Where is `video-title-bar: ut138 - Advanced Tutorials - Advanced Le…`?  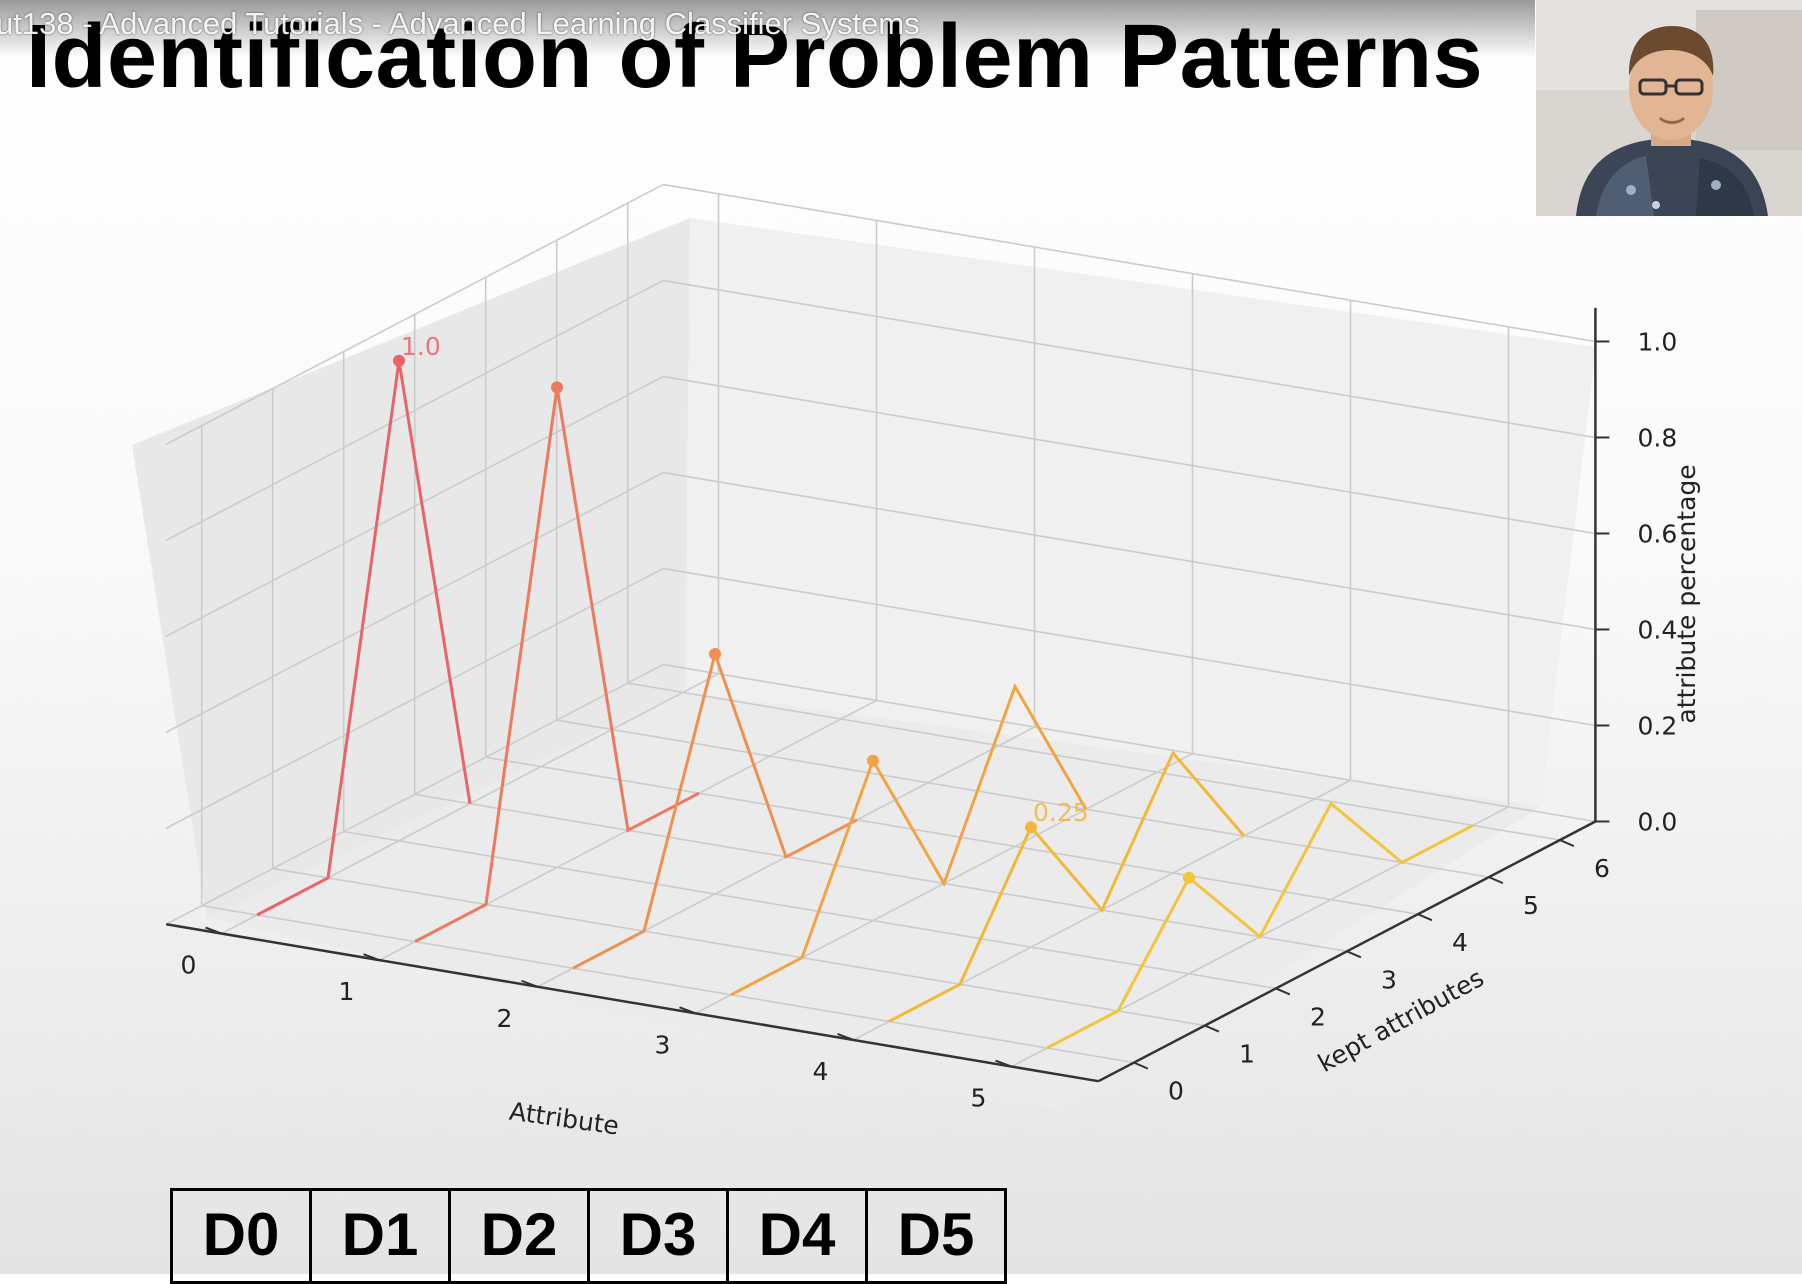
video-title-bar: ut138 - Advanced Tutorials - Advanced Le… is located at coordinates (767, 29).